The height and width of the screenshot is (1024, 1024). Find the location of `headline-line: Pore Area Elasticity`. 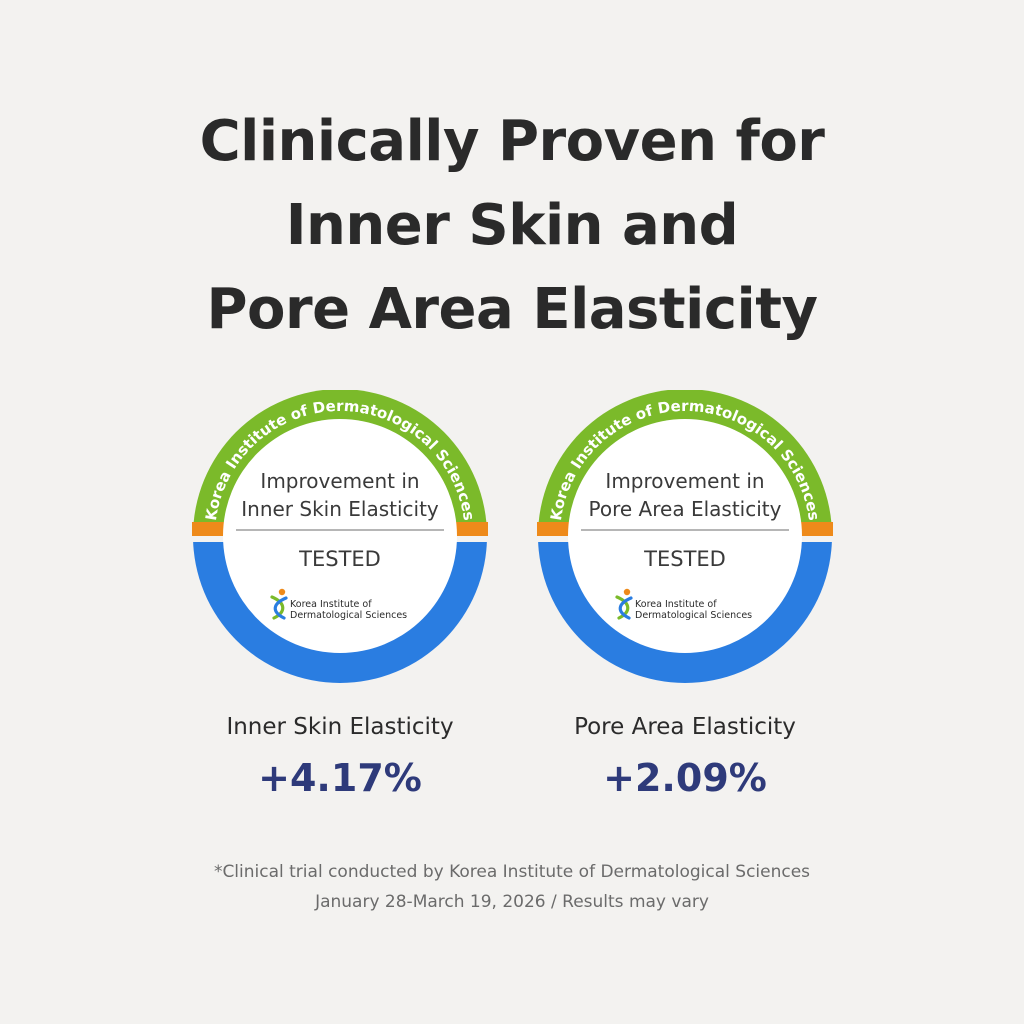

headline-line: Pore Area Elasticity is located at coordinates (512, 309).